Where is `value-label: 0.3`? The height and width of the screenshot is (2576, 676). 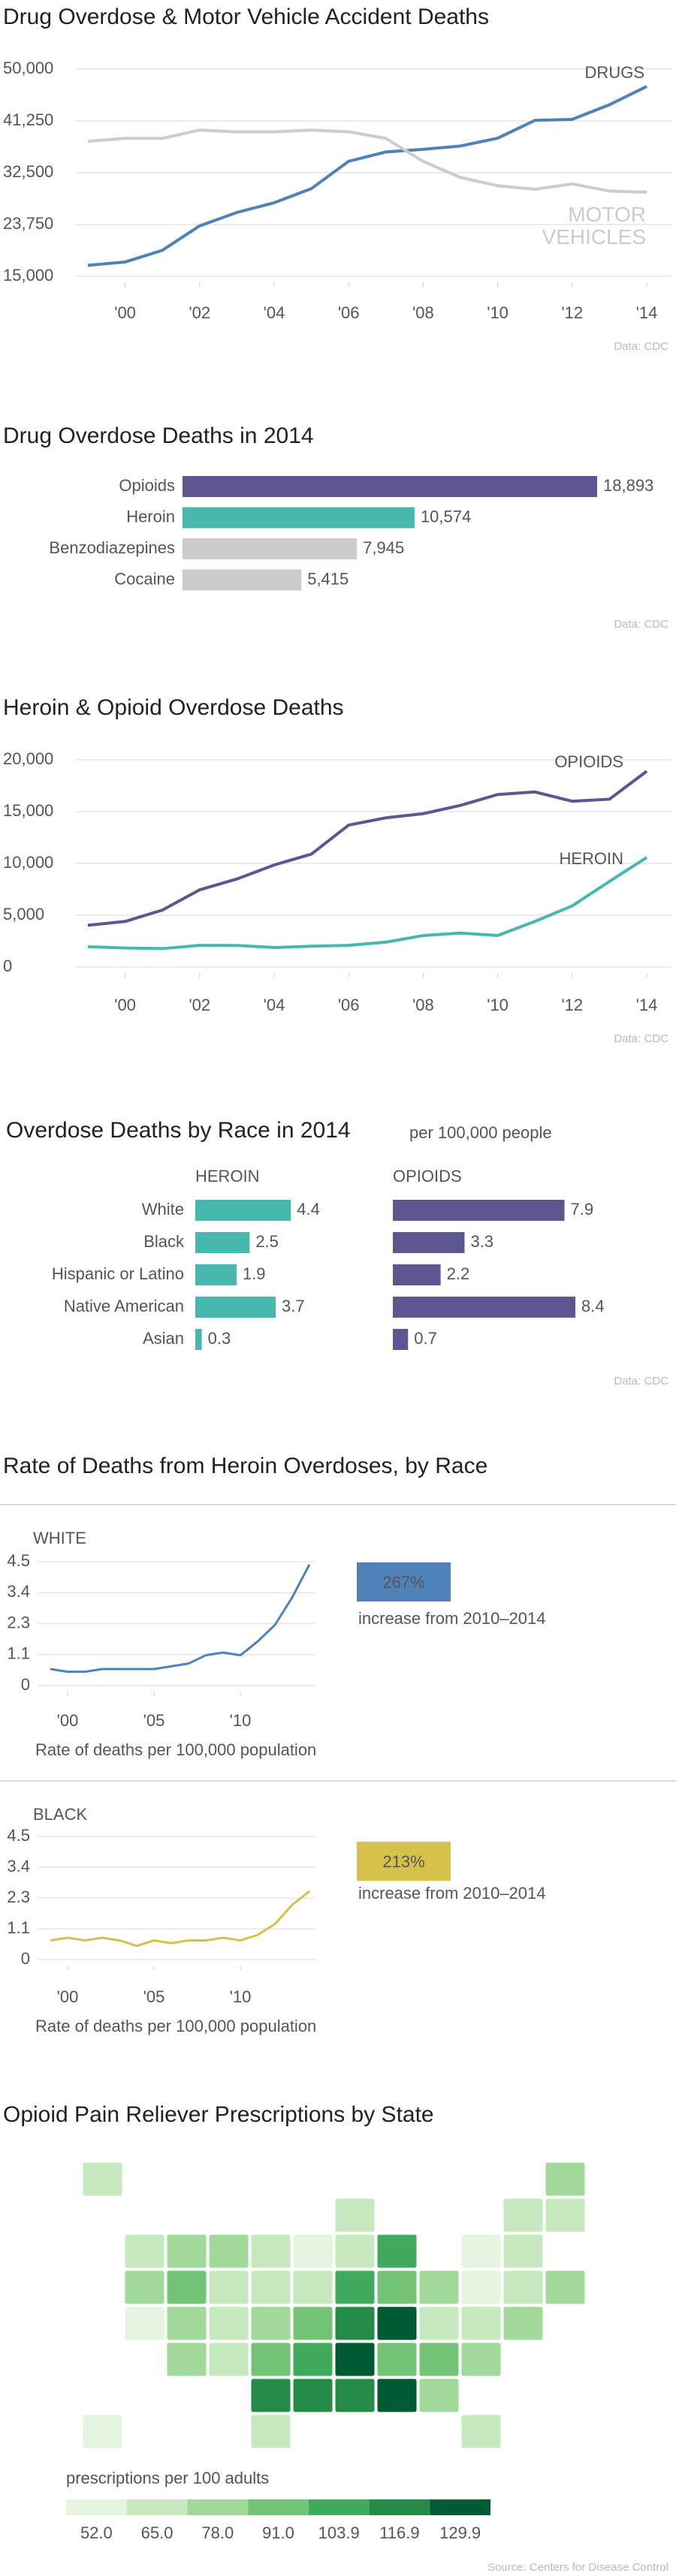 value-label: 0.3 is located at coordinates (219, 1338).